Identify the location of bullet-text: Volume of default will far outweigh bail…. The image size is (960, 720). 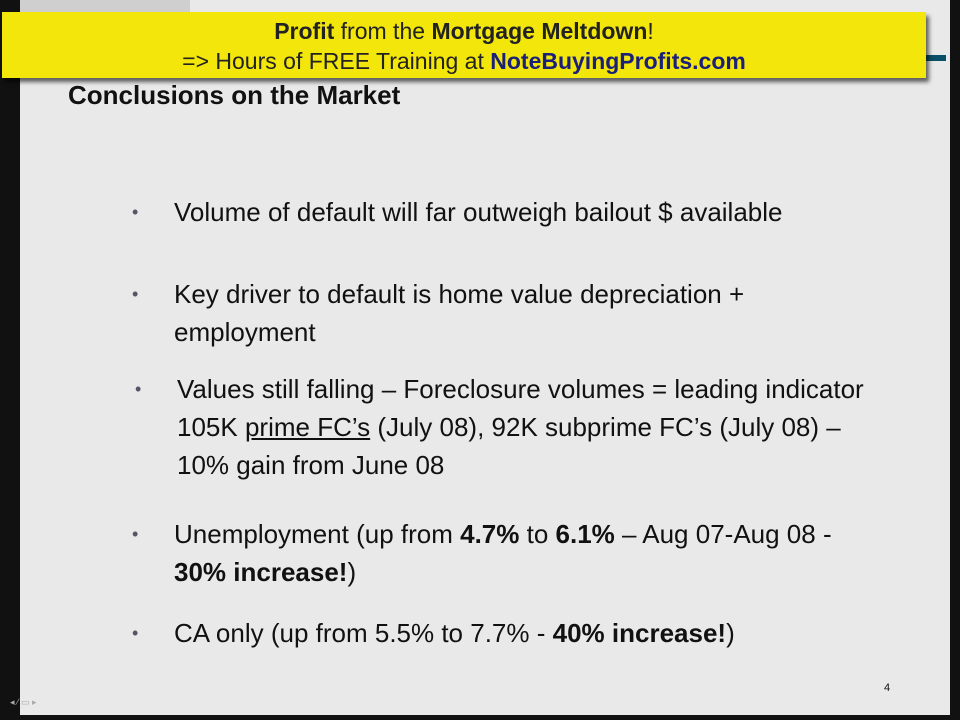
(478, 212).